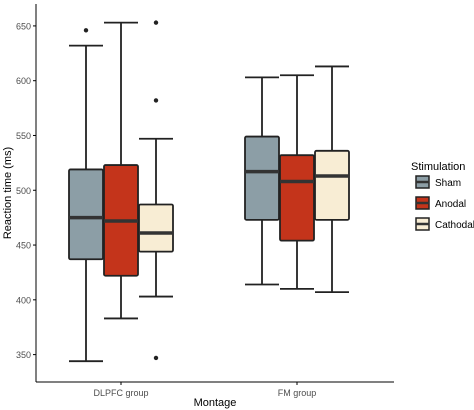 The image size is (474, 410). I want to click on y-tick-label-650: 650, so click(23, 26).